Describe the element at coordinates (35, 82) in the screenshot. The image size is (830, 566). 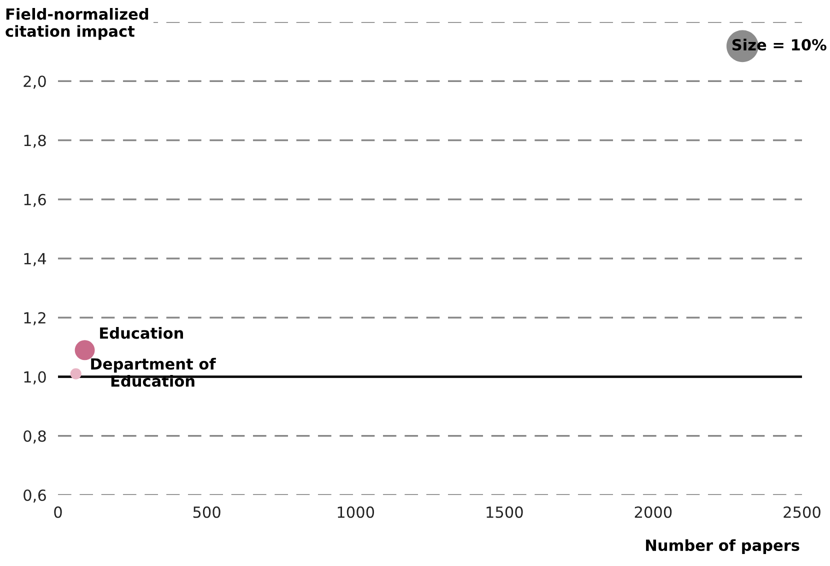
I see `y-tick-label: 2,0` at that location.